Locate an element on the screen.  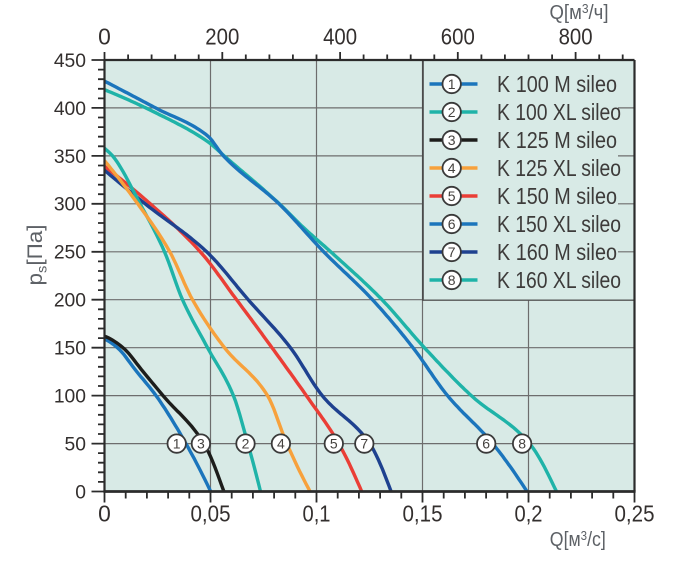
svg-text: 0,15 is located at coordinates (423, 513).